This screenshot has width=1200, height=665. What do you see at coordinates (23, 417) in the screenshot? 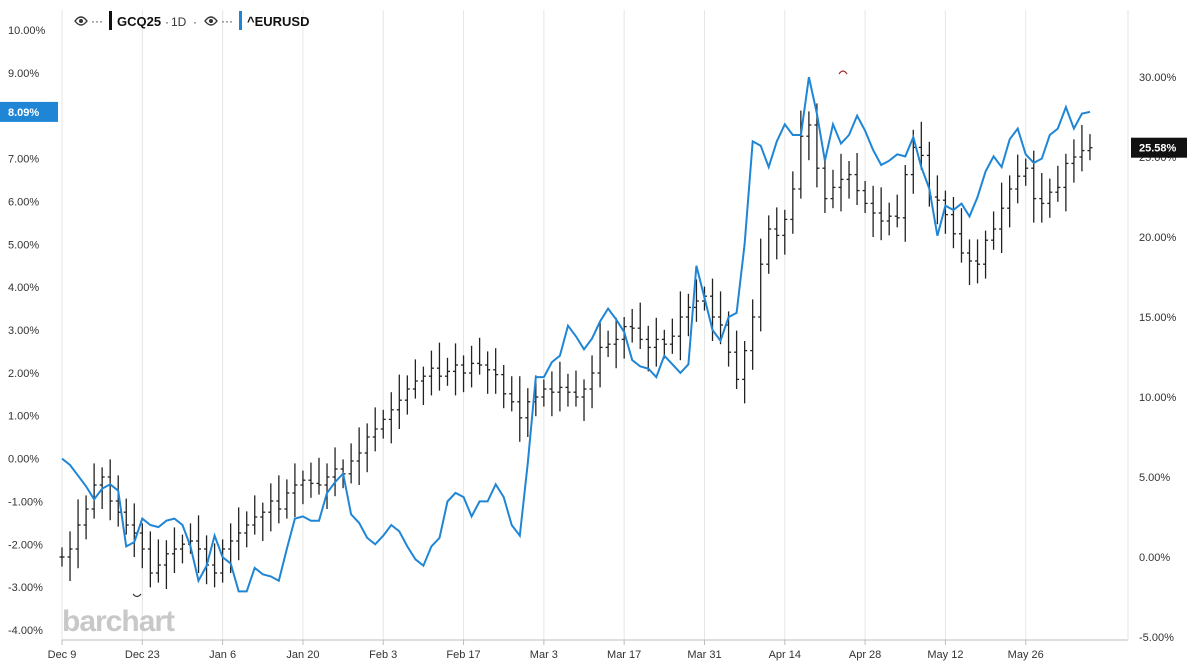
I see `left-tick-label: 1.00%` at bounding box center [23, 417].